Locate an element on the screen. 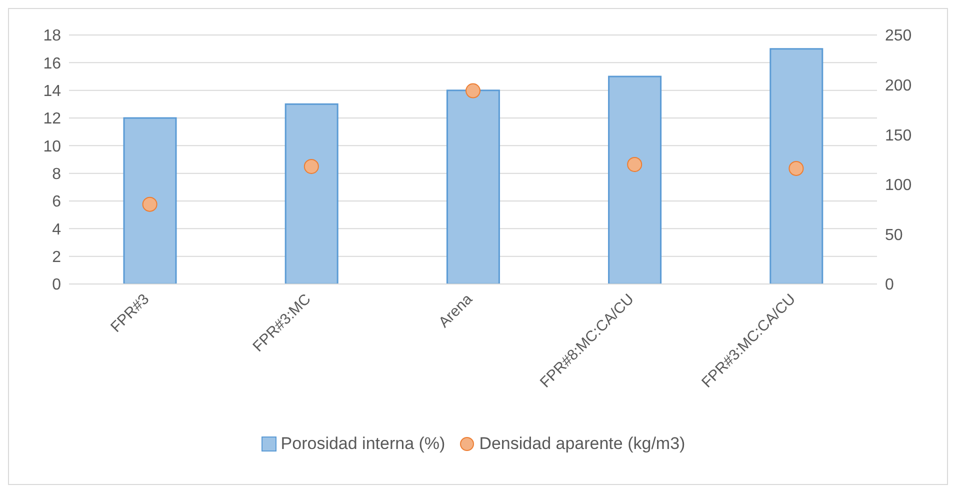 The image size is (956, 493). y2-tick-label: 150 is located at coordinates (898, 135).